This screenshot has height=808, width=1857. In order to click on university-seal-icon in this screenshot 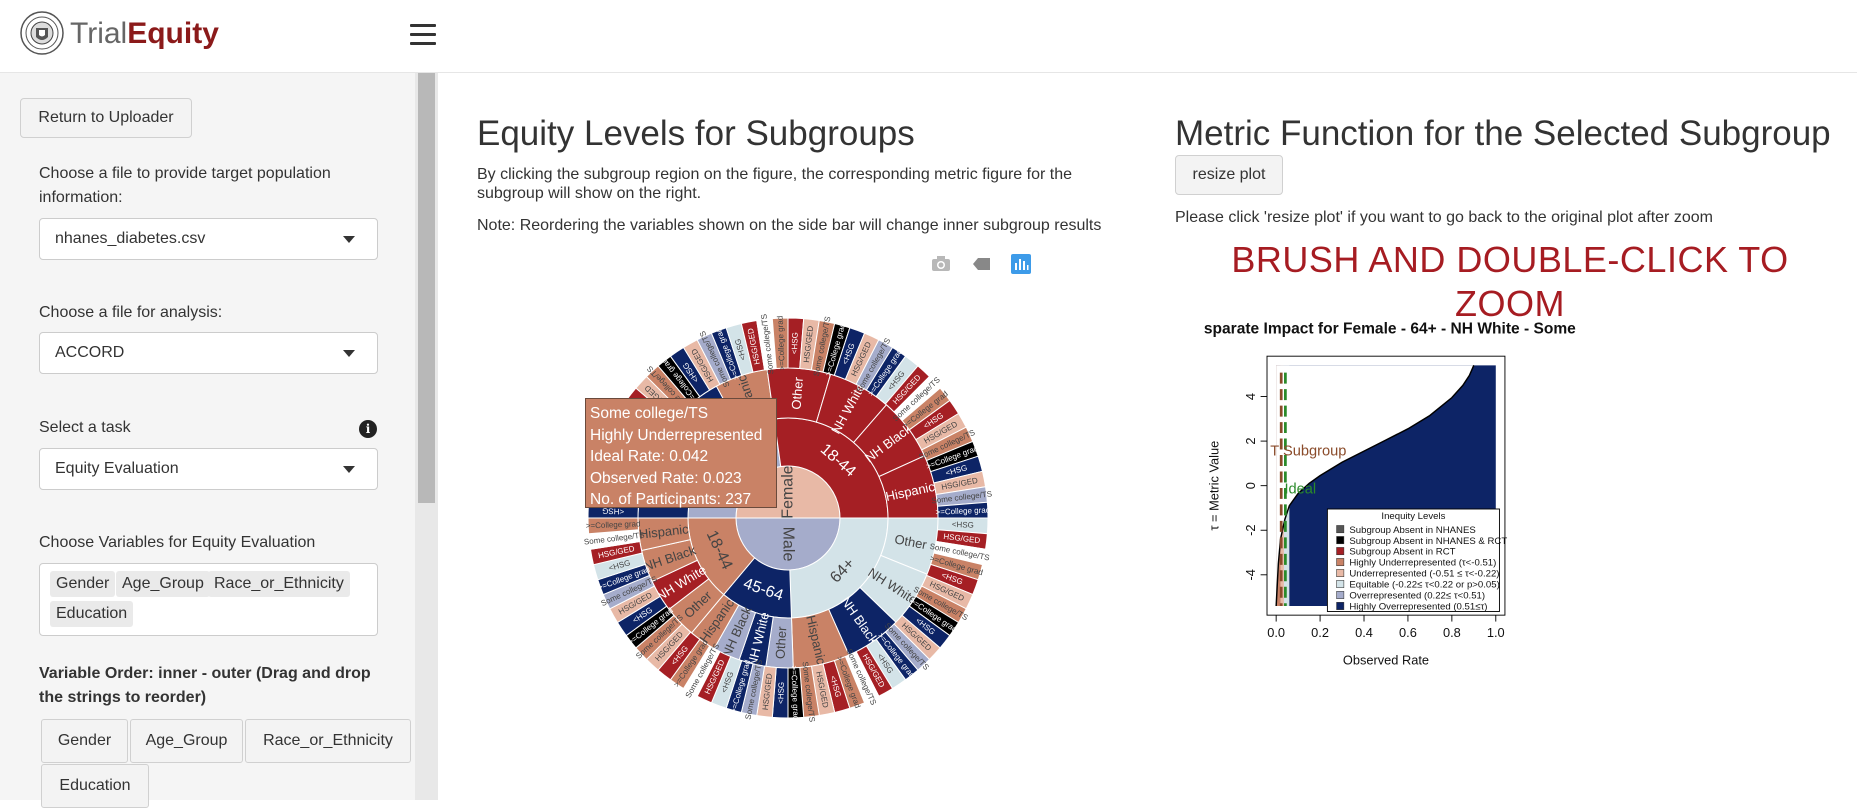, I will do `click(42, 33)`.